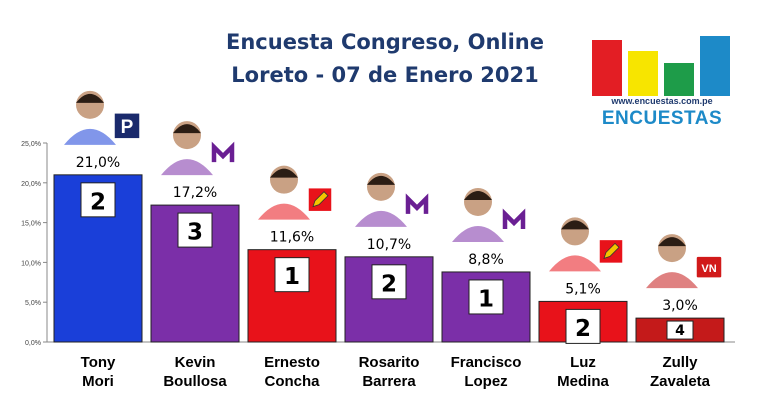 The width and height of the screenshot is (768, 412). What do you see at coordinates (486, 381) in the screenshot?
I see `category-label-line: Lopez` at bounding box center [486, 381].